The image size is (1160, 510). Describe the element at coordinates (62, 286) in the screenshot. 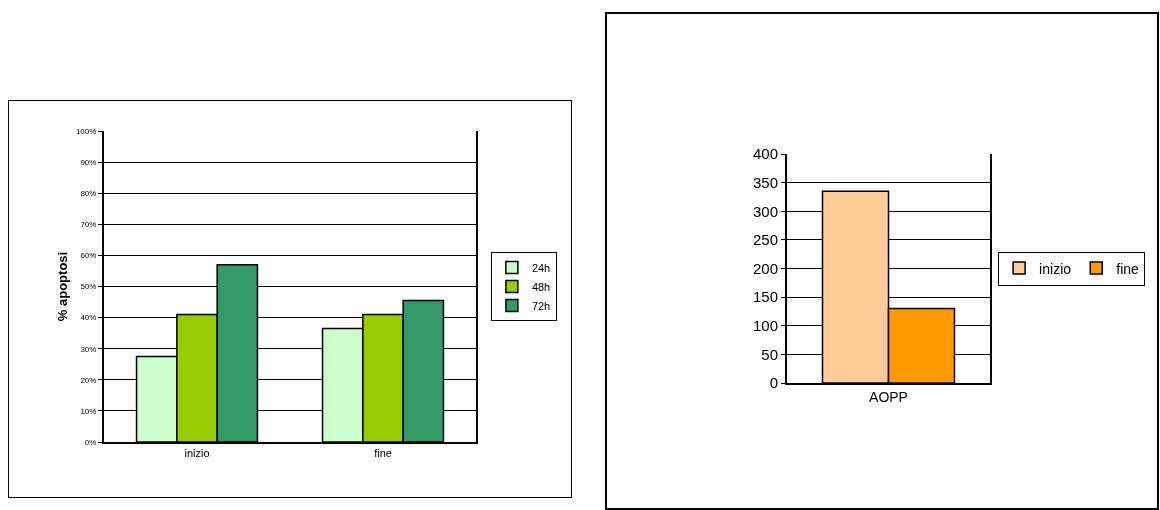

I see `y-axis-title: % apoptosi` at that location.